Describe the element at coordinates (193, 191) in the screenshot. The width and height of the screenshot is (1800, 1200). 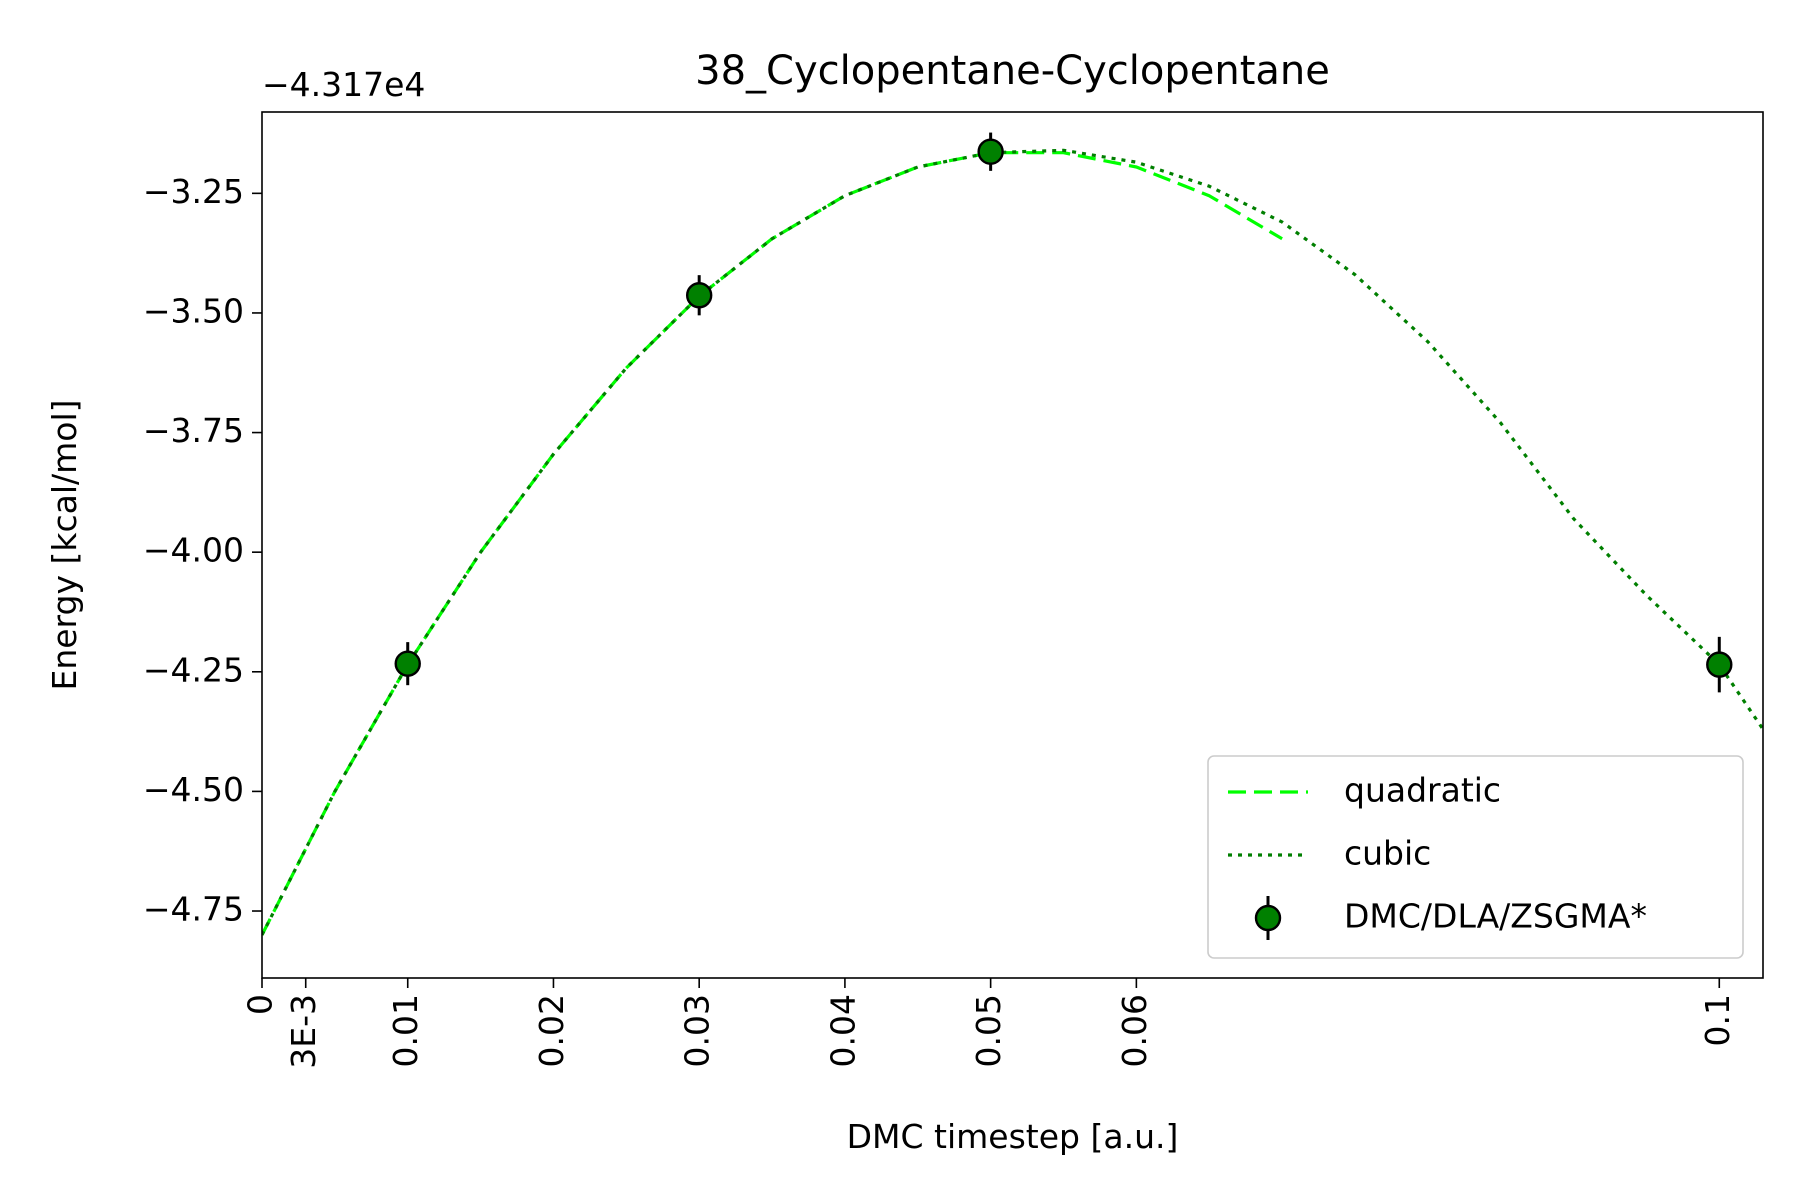
I see `y-tick-label: −3.25` at that location.